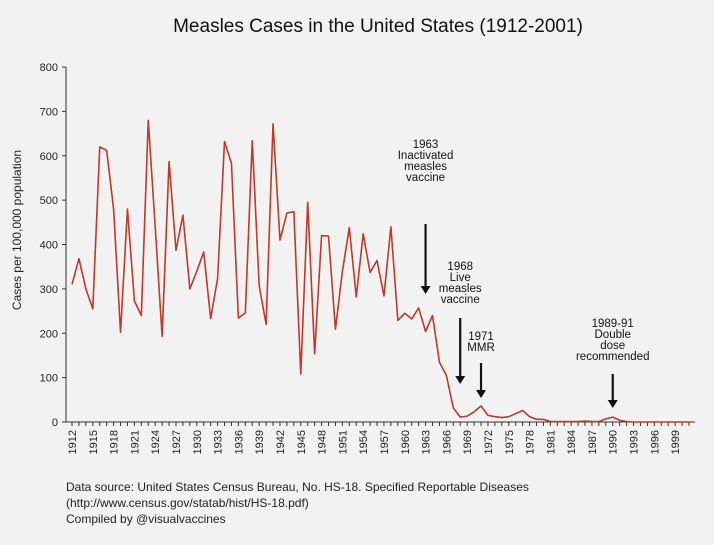  Describe the element at coordinates (460, 267) in the screenshot. I see `annotation-text: 1968` at that location.